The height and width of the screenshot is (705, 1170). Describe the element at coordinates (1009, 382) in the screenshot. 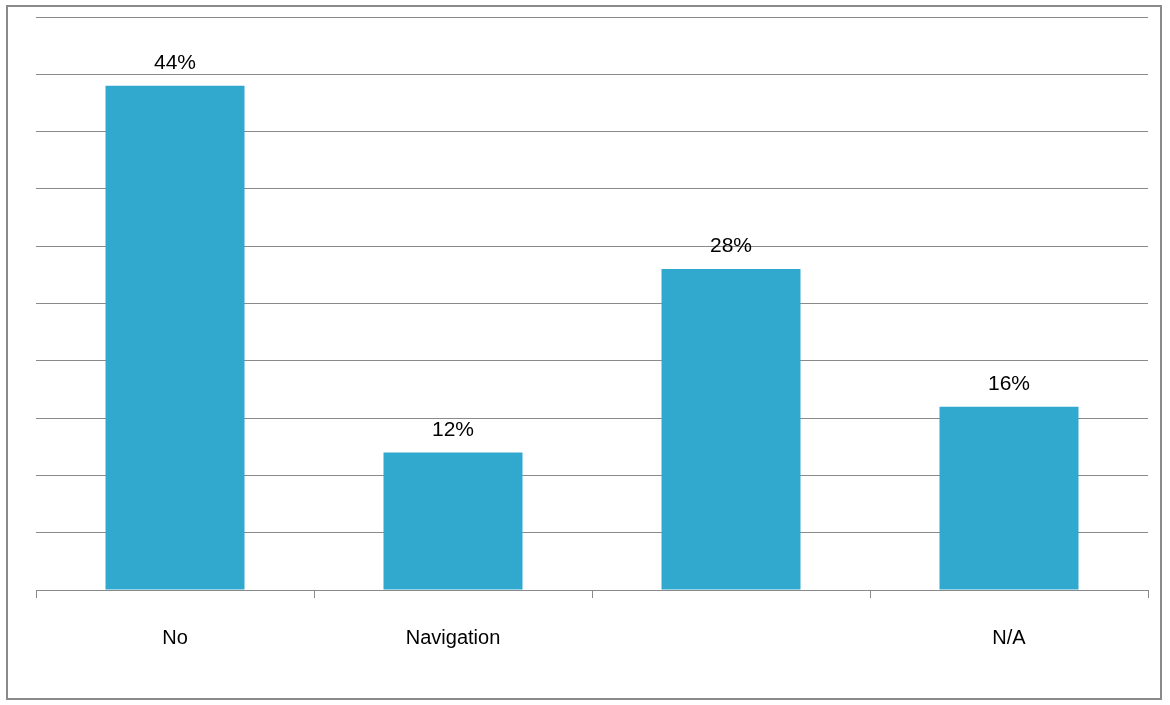

I see `data-label: 16%` at that location.